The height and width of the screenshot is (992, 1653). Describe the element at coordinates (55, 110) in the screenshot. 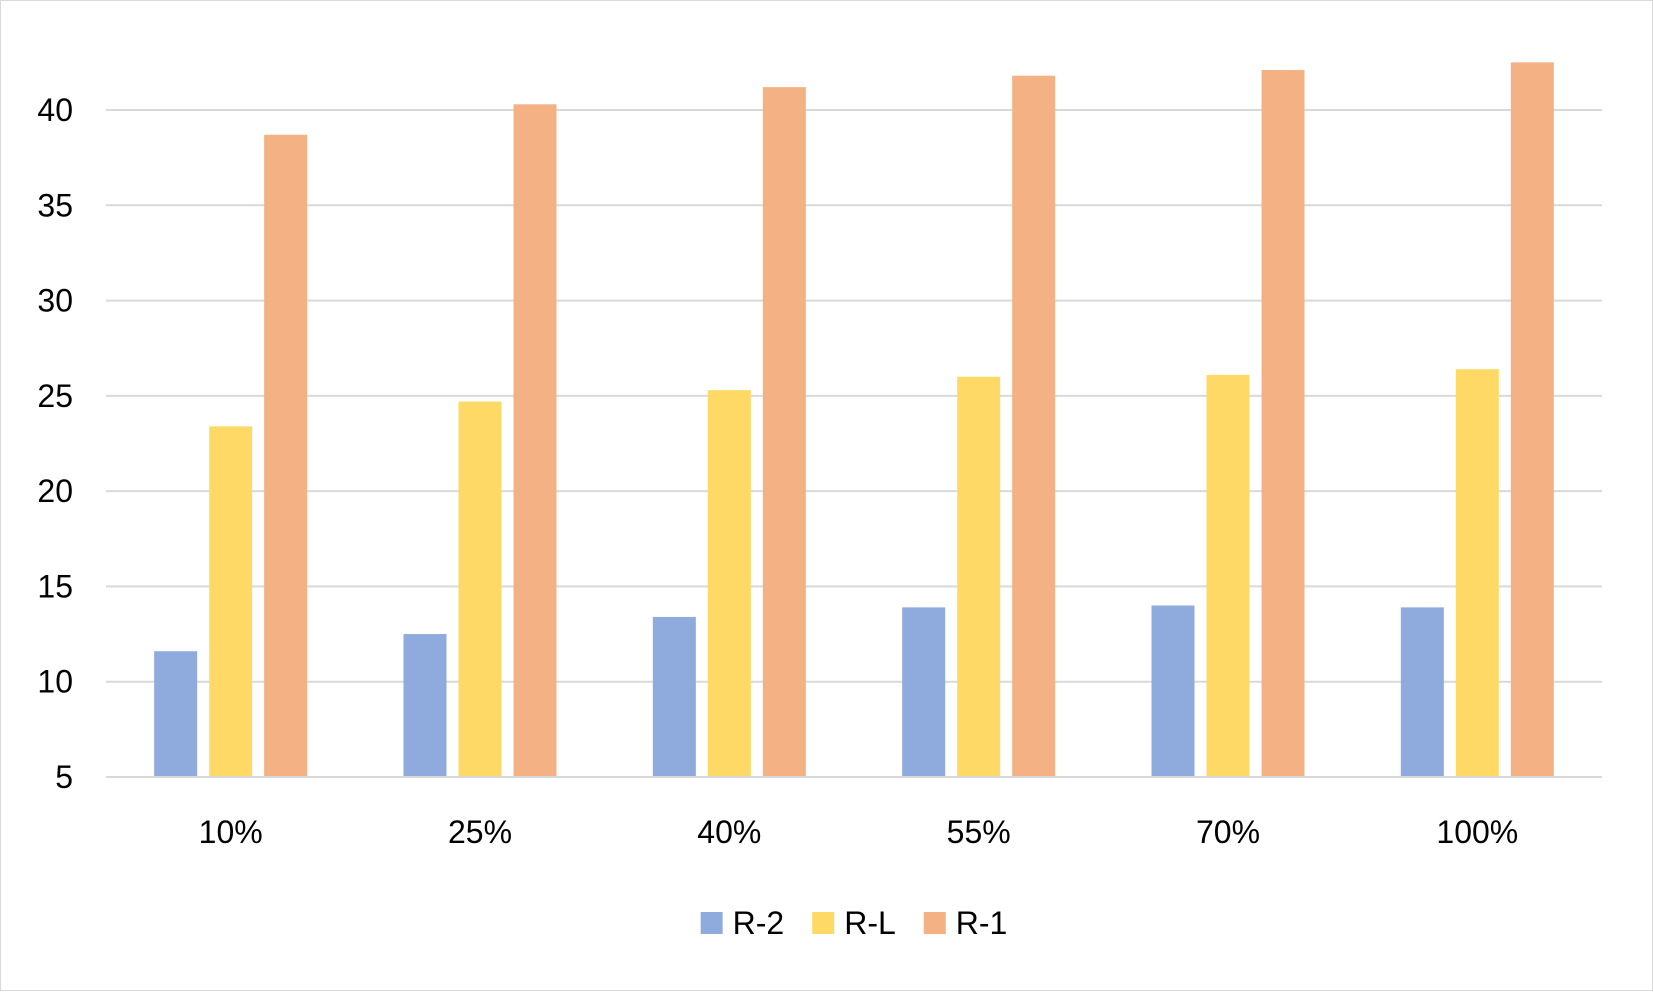

I see `y-tick-label: 40` at that location.